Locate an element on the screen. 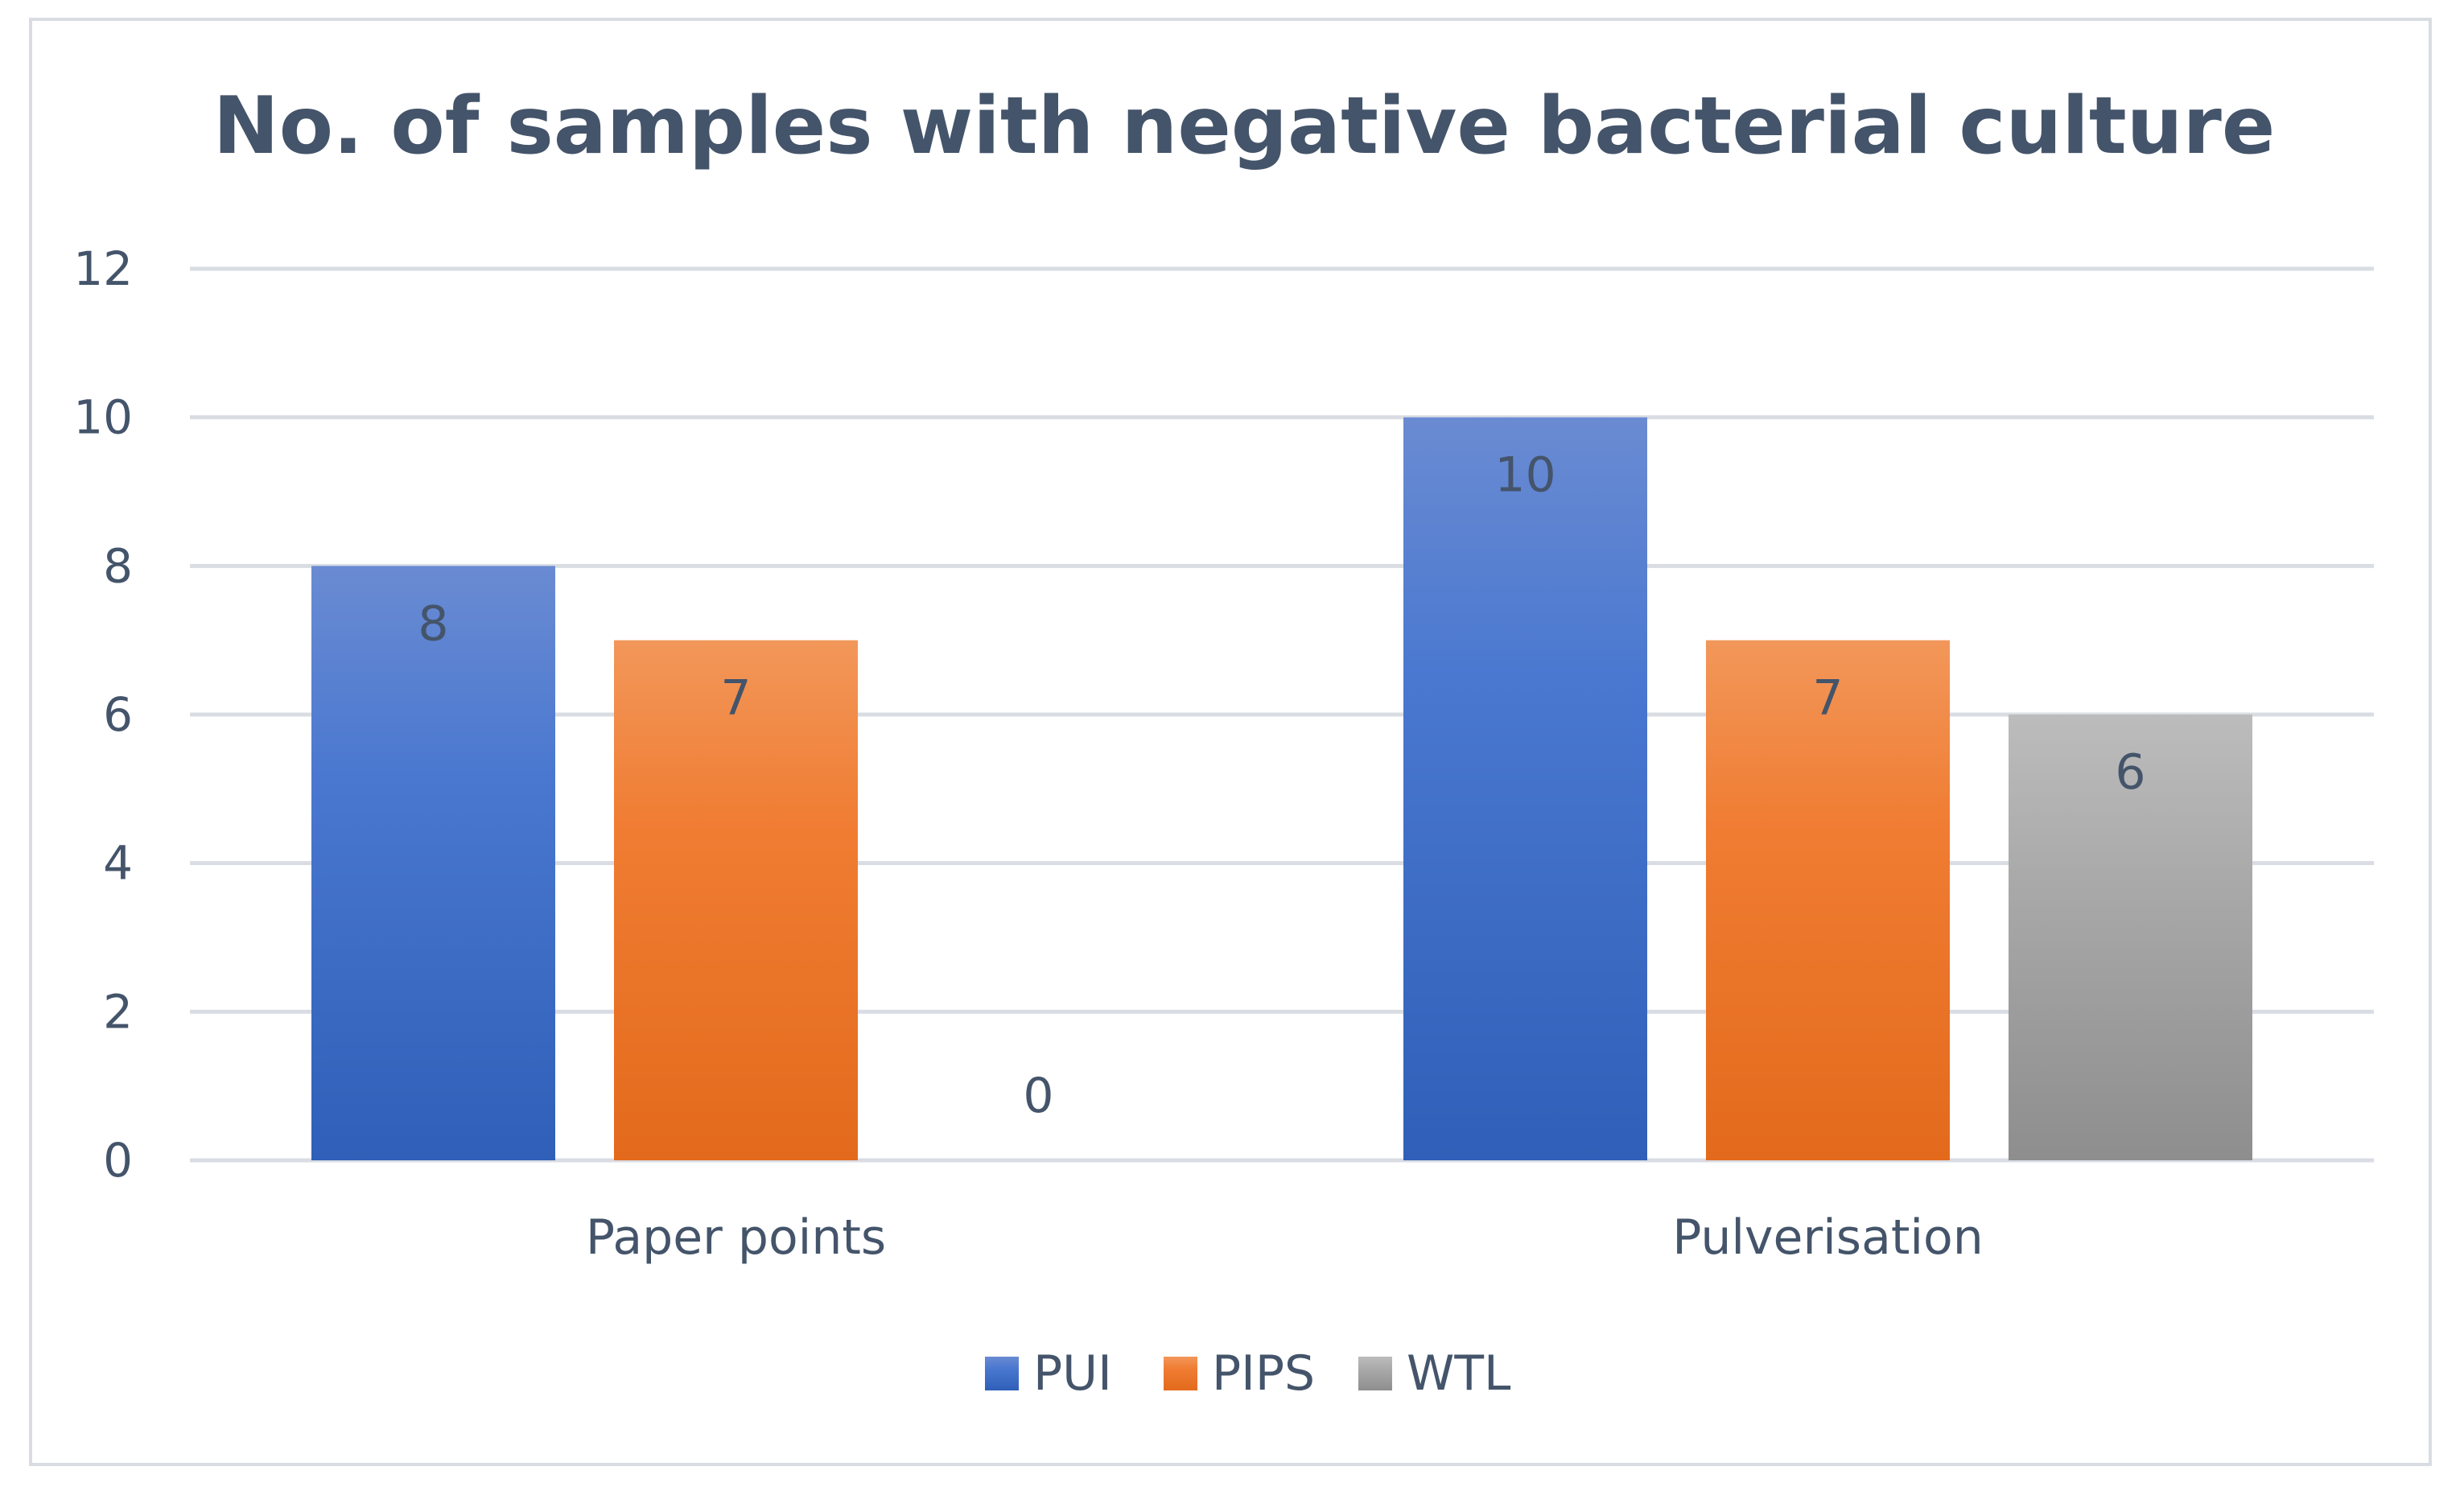 This screenshot has width=2464, height=1487. data-label-wtl-paper-points: 0 is located at coordinates (1038, 1096).